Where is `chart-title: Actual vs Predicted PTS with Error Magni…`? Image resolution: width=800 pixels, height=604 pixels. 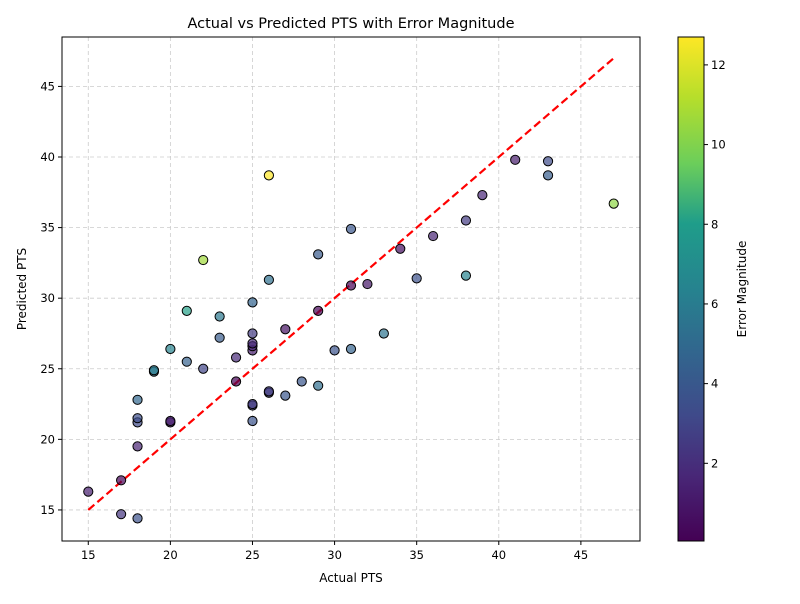
chart-title: Actual vs Predicted PTS with Error Magni… is located at coordinates (350, 24).